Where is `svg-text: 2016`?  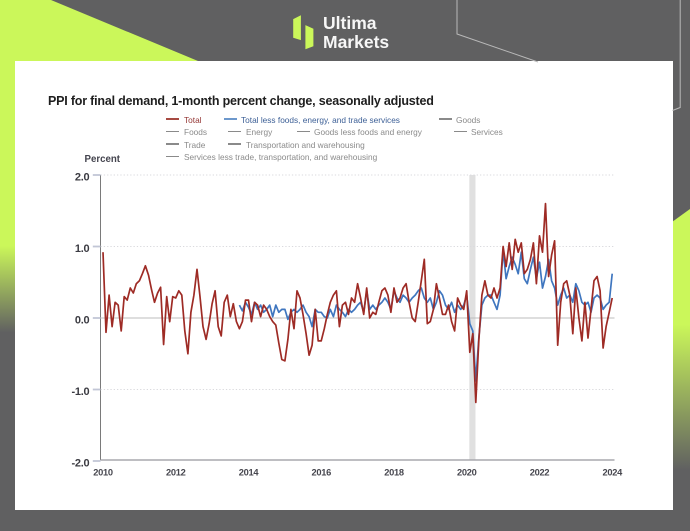
svg-text: 2016 is located at coordinates (321, 473).